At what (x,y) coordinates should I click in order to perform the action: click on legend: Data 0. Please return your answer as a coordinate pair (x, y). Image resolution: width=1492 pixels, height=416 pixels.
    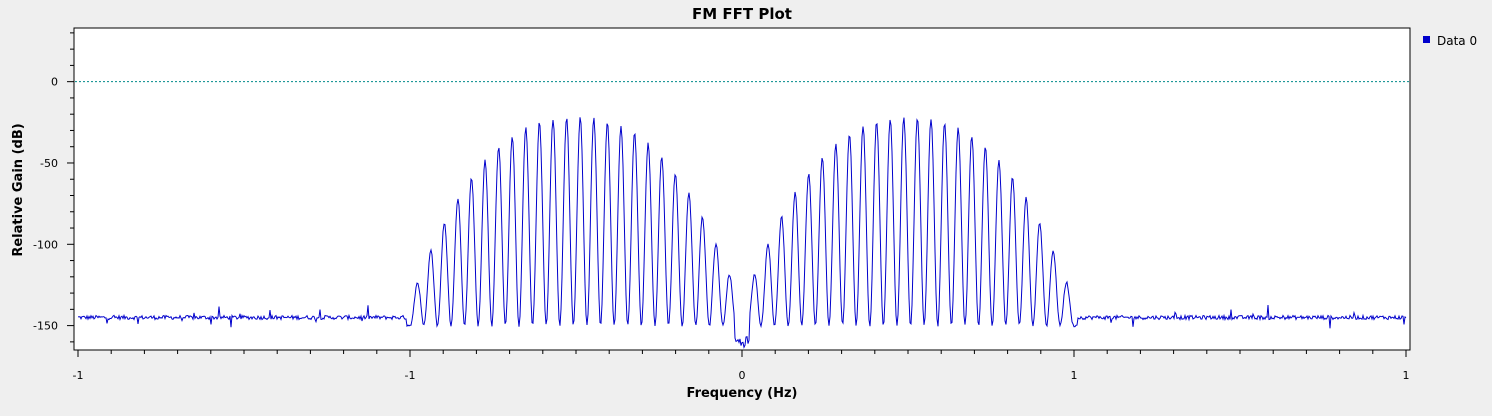
    Looking at the image, I should click on (1450, 41).